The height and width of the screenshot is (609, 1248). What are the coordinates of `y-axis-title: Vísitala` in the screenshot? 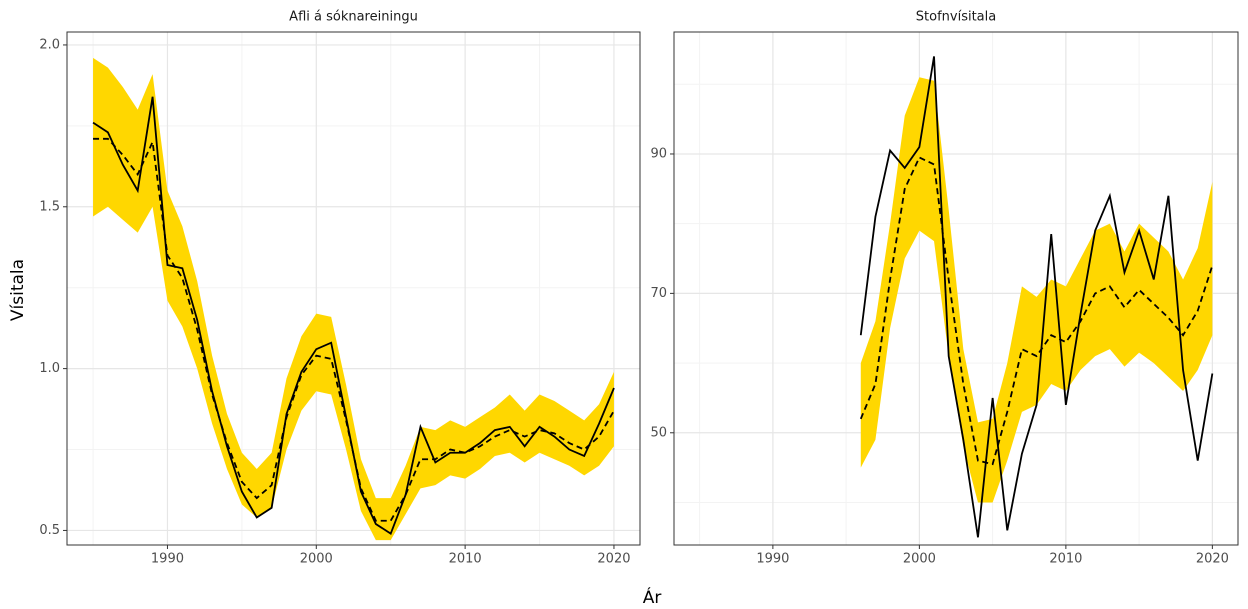 It's located at (18, 290).